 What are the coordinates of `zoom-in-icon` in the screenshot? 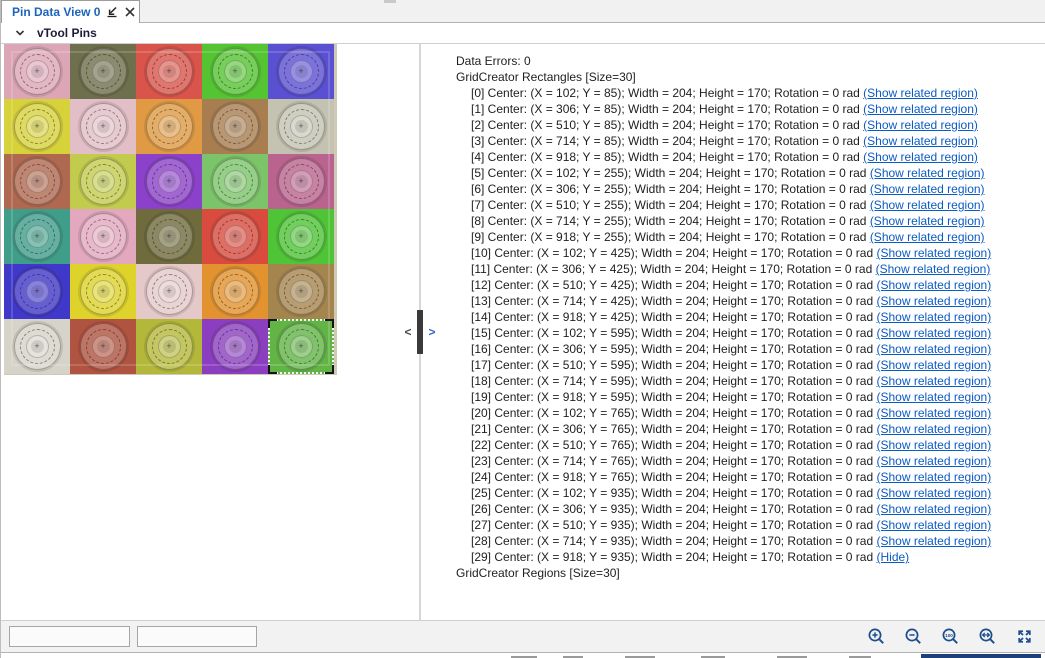 It's located at (876, 637).